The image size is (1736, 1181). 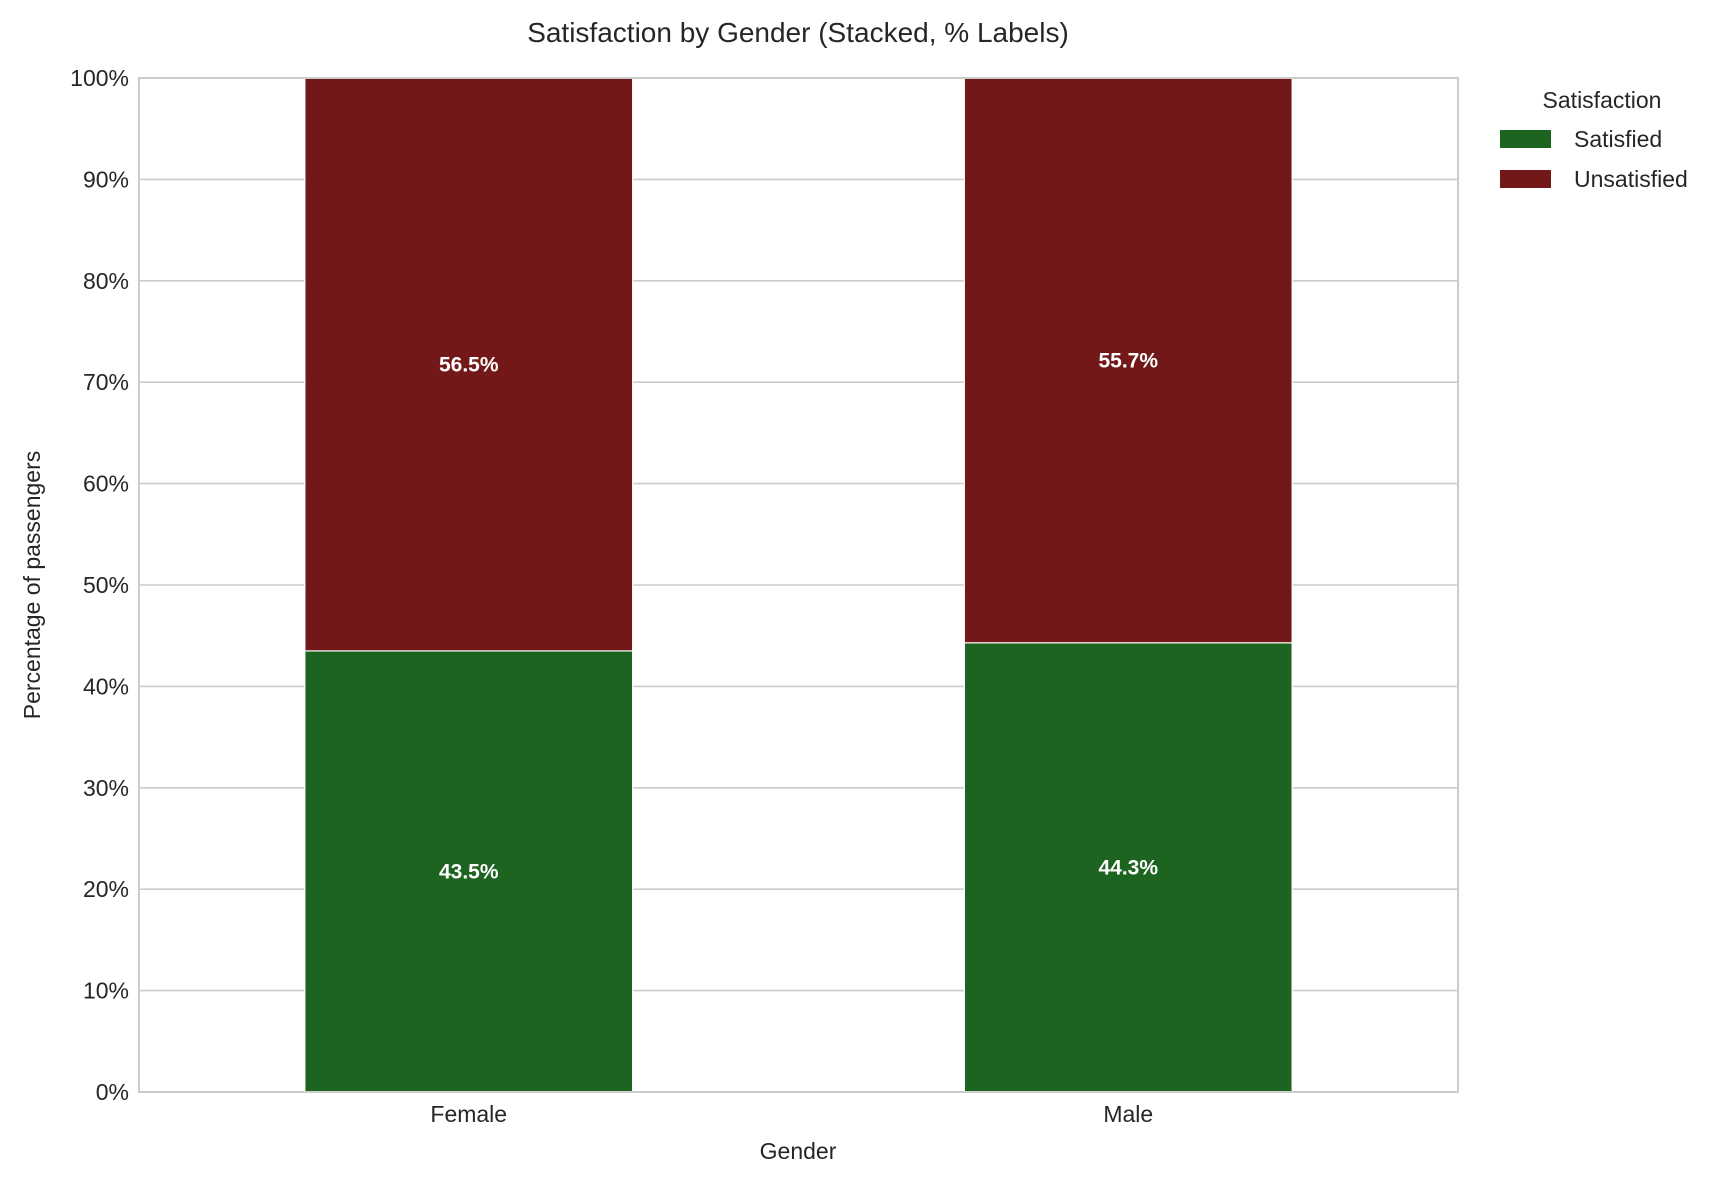 I want to click on y-tick-label: 50%, so click(x=106, y=585).